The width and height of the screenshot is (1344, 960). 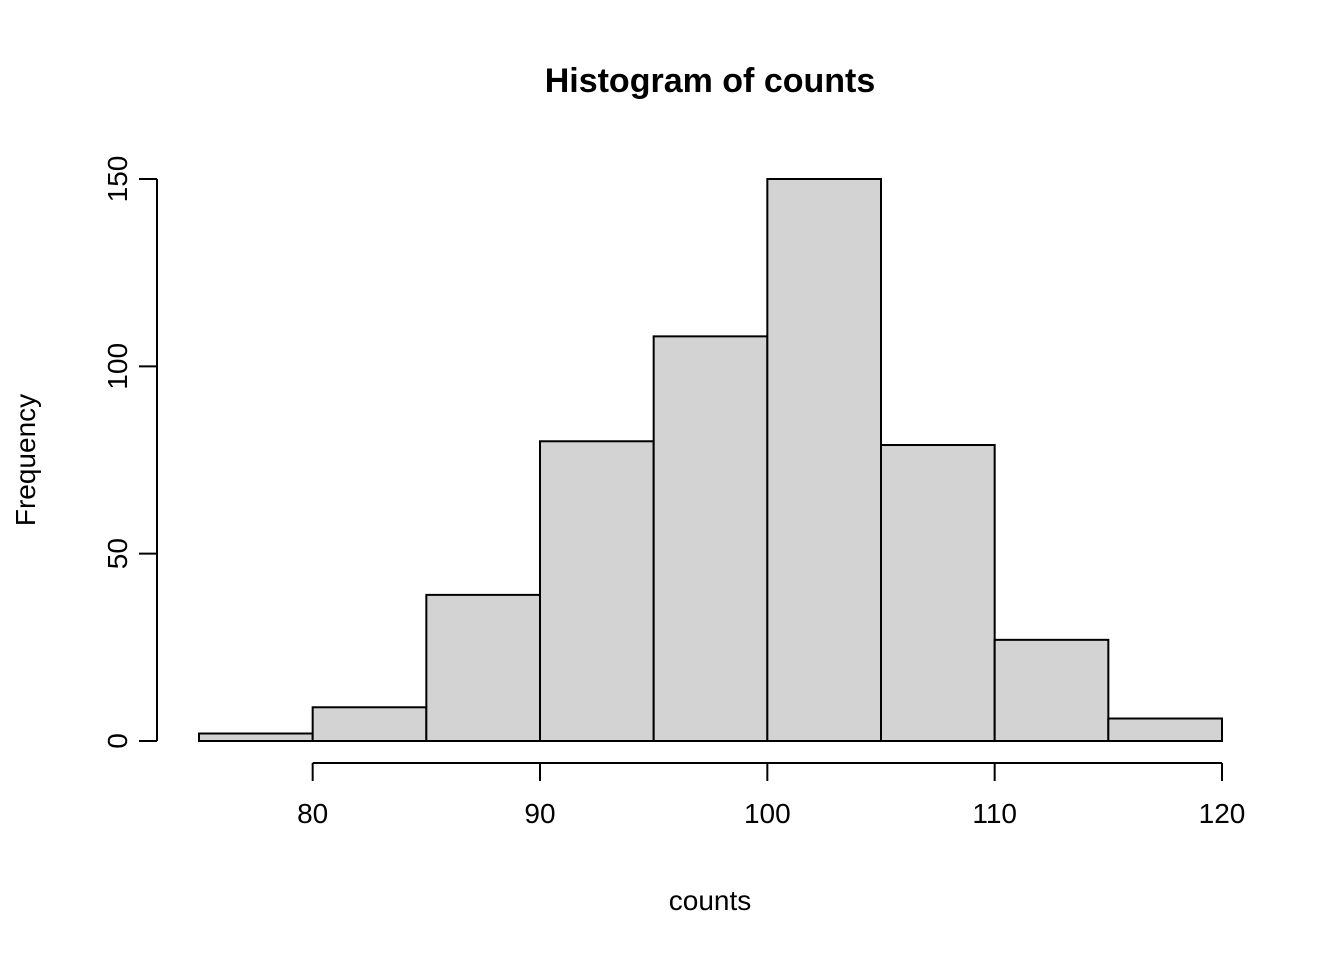 What do you see at coordinates (771, 795) in the screenshot?
I see `x-axis: 80 90 100 110 120` at bounding box center [771, 795].